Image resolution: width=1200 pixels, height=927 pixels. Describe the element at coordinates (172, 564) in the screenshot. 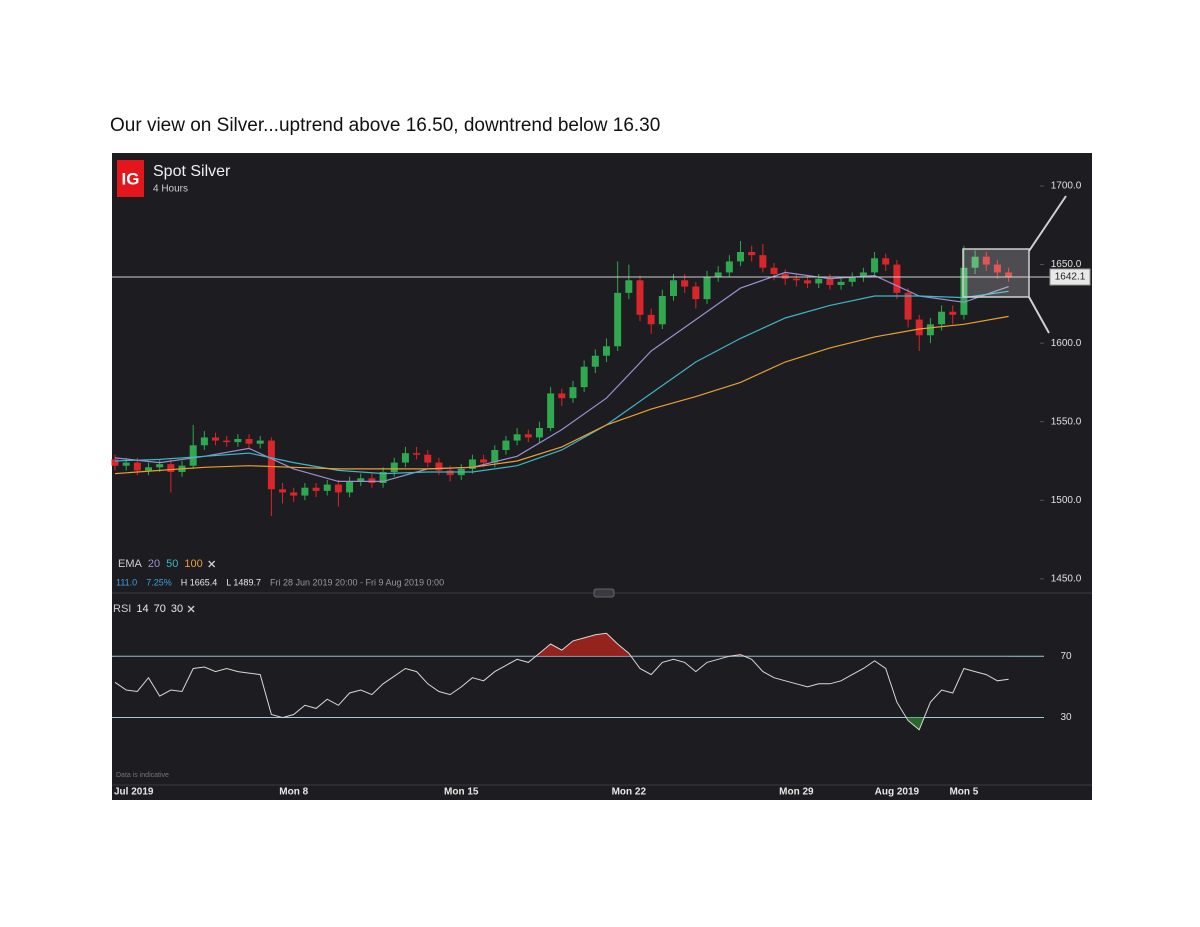

I see `legend-entry: 50` at that location.